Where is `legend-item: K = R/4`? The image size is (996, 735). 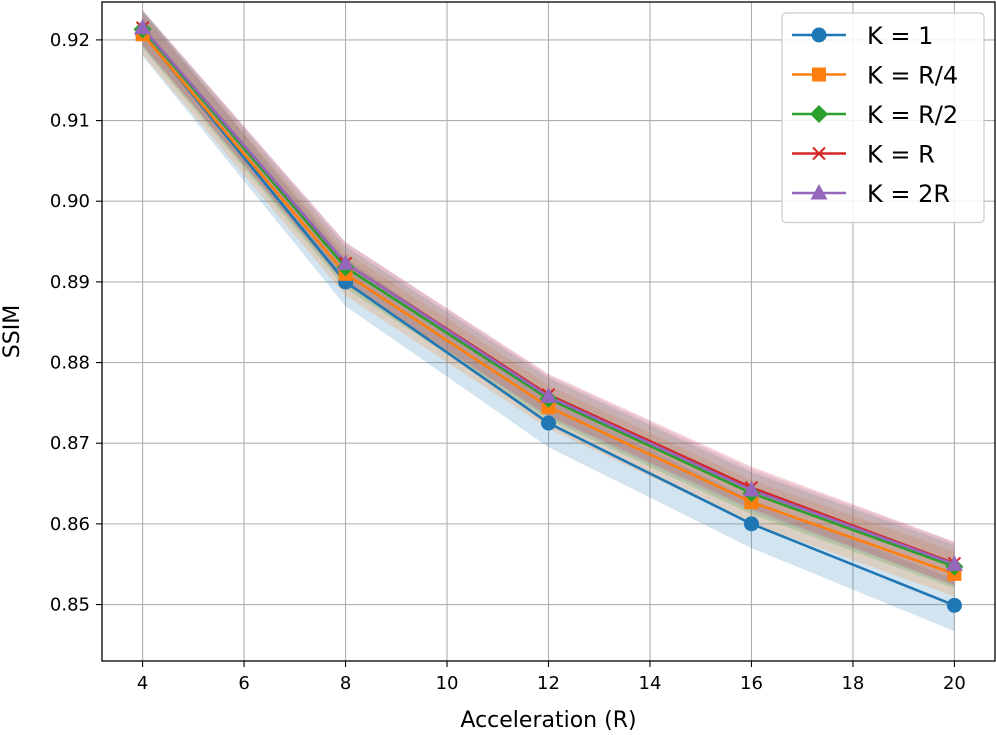
legend-item: K = R/4 is located at coordinates (875, 76).